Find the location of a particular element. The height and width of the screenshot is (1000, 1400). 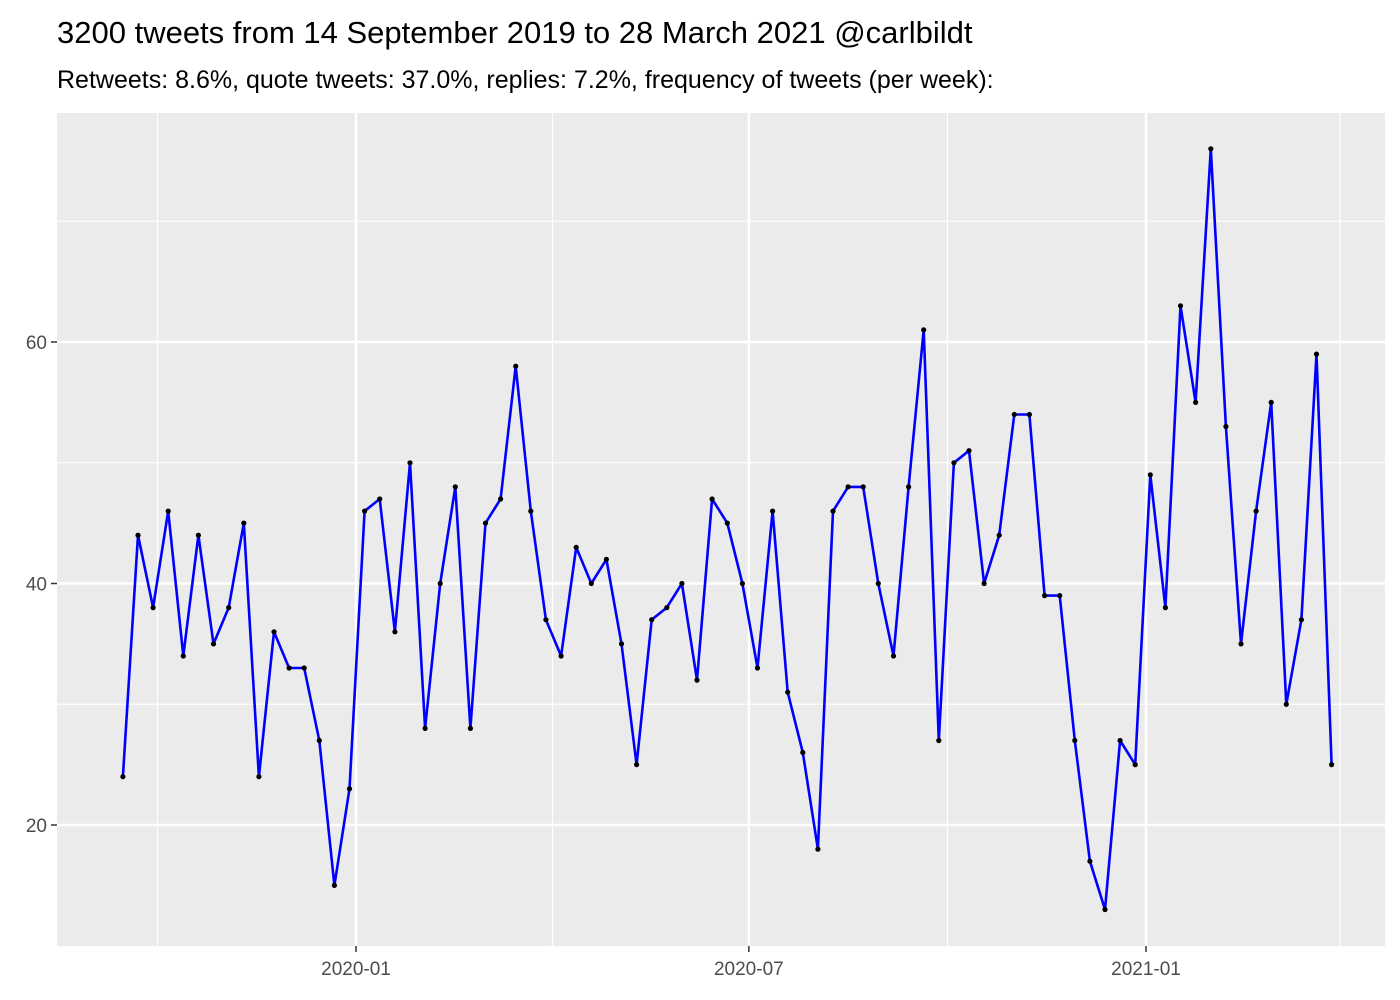

y-tick-label: 20 is located at coordinates (36, 826).